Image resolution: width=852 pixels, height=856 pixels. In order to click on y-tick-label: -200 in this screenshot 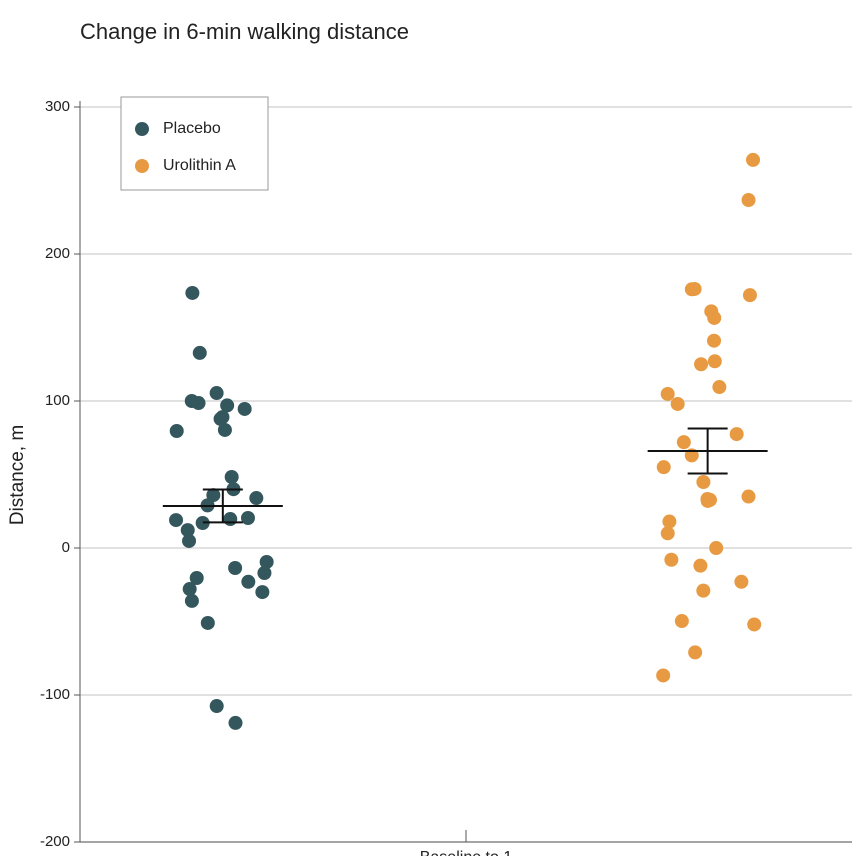, I will do `click(55, 841)`.